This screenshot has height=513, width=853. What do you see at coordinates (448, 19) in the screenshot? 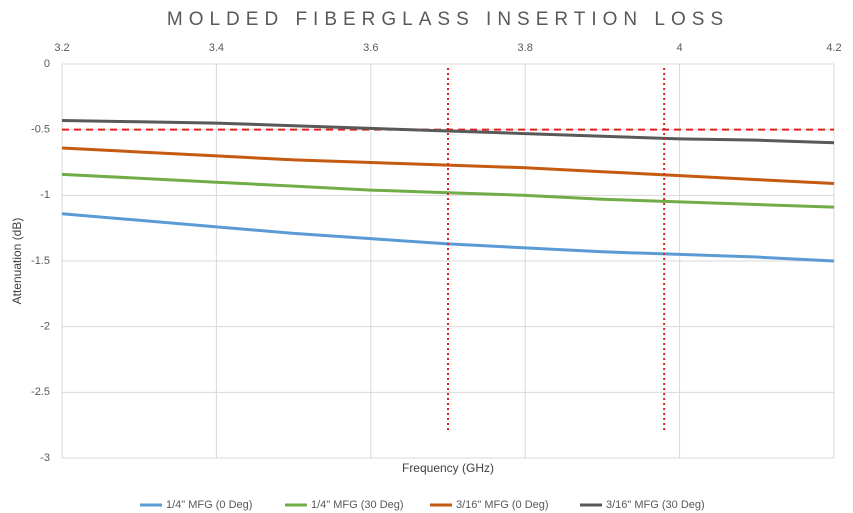
I see `chart-title: MOLDED FIBERGLASS INSERTION LOSS` at bounding box center [448, 19].